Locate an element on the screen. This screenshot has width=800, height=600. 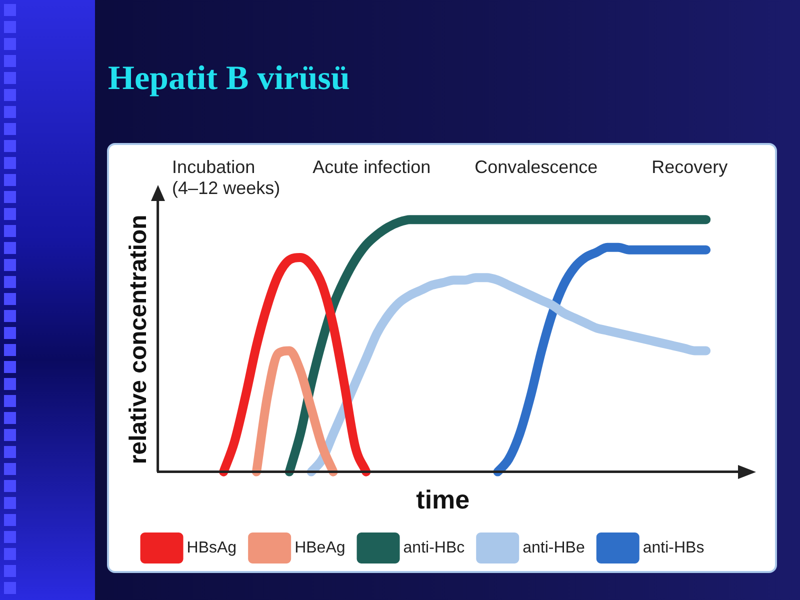
legend-label: anti-HBe is located at coordinates (553, 547).